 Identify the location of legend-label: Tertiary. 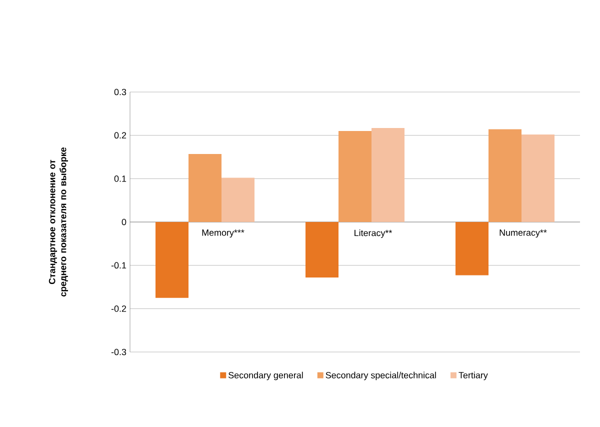
(473, 376).